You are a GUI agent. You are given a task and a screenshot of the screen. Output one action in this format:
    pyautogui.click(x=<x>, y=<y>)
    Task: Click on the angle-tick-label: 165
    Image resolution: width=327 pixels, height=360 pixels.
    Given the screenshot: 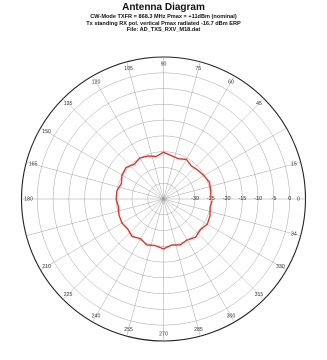 What is the action you would take?
    pyautogui.click(x=33, y=164)
    